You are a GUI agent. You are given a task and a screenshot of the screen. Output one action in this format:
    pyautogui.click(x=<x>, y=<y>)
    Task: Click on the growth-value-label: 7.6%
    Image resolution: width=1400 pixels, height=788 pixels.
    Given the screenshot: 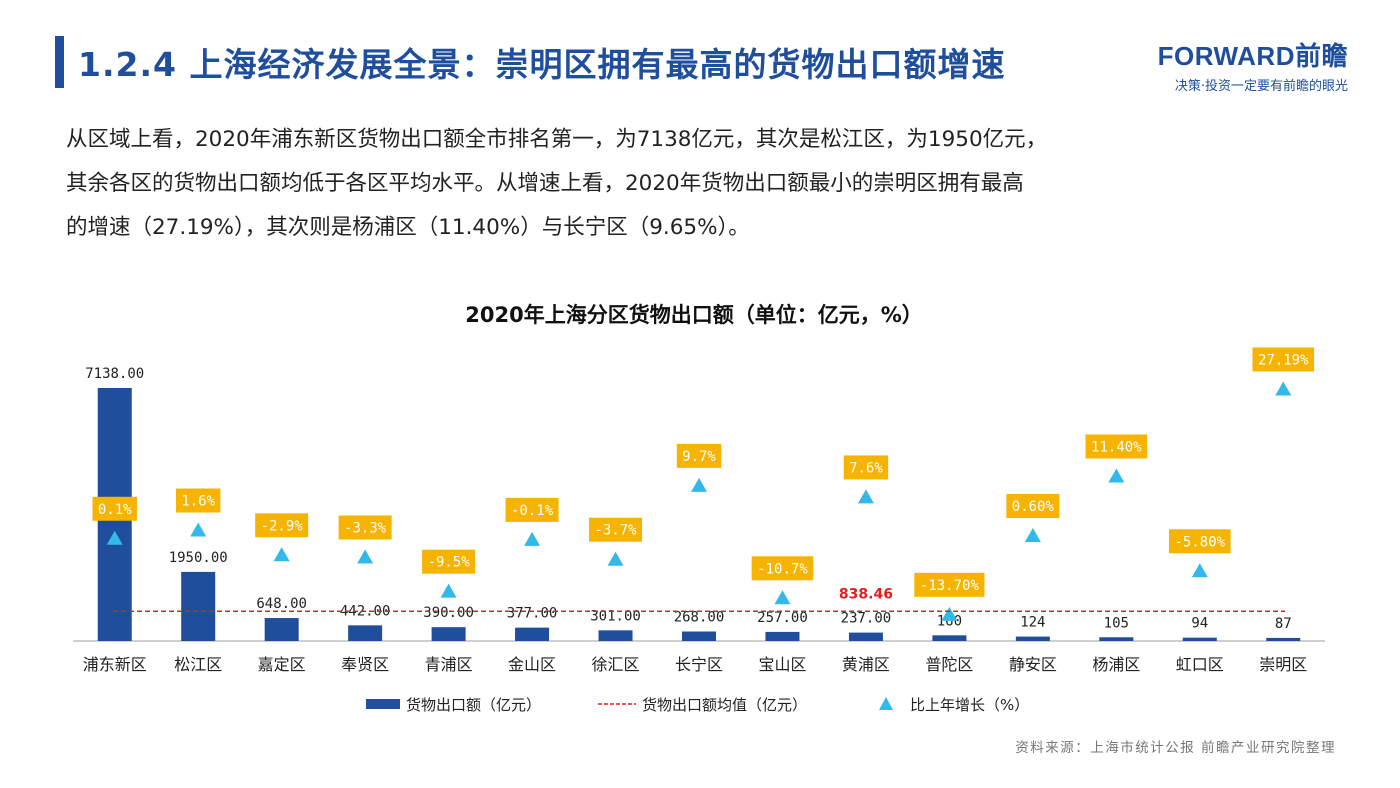 What is the action you would take?
    pyautogui.click(x=866, y=468)
    